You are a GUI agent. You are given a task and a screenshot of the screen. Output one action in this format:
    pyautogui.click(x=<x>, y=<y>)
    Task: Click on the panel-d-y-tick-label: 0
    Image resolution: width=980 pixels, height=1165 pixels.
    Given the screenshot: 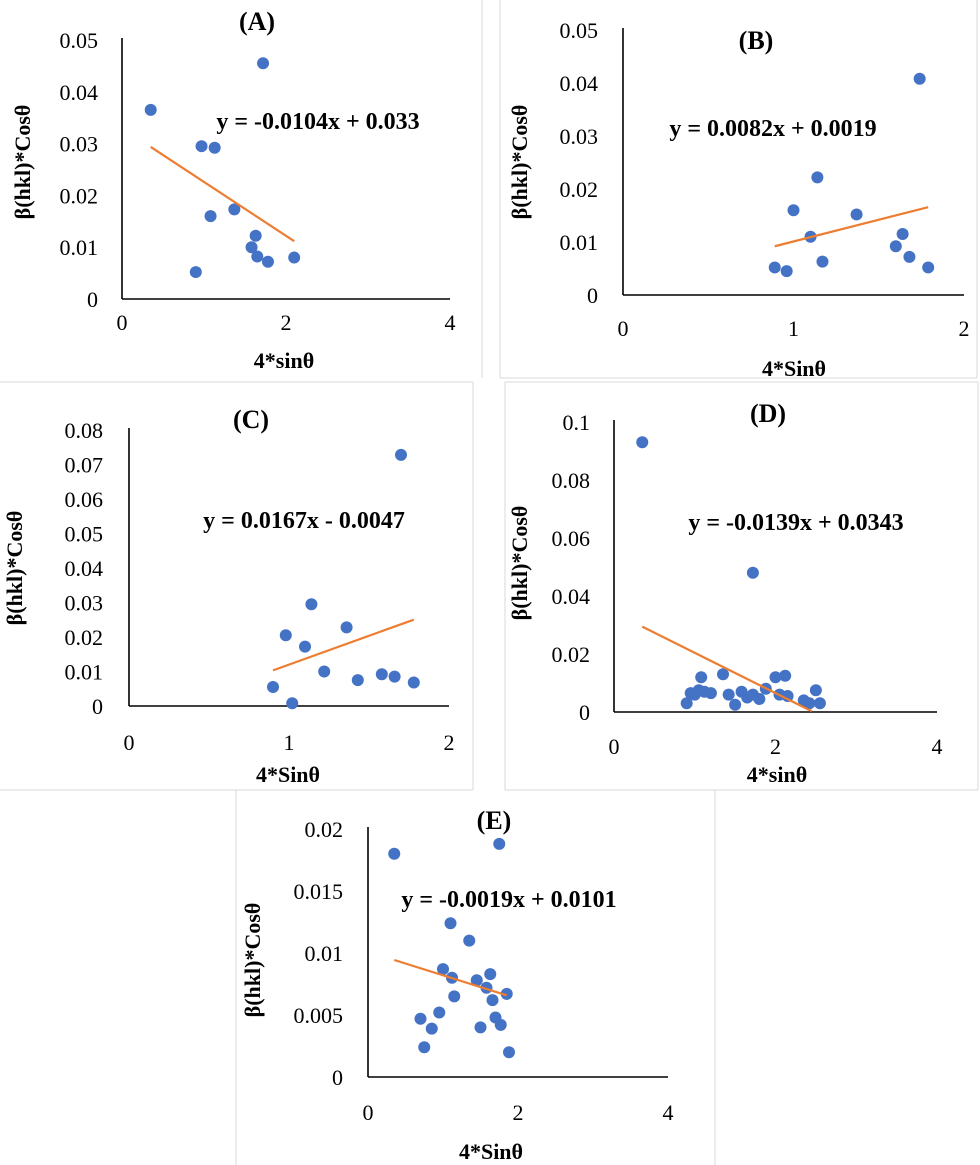 What is the action you would take?
    pyautogui.click(x=584, y=712)
    